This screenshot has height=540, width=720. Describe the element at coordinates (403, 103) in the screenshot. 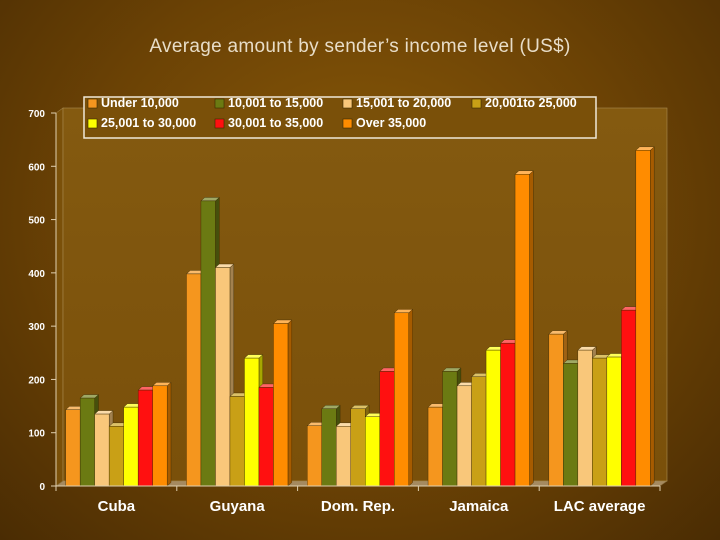

I see `legend-label: 15,001 to 20,000` at that location.